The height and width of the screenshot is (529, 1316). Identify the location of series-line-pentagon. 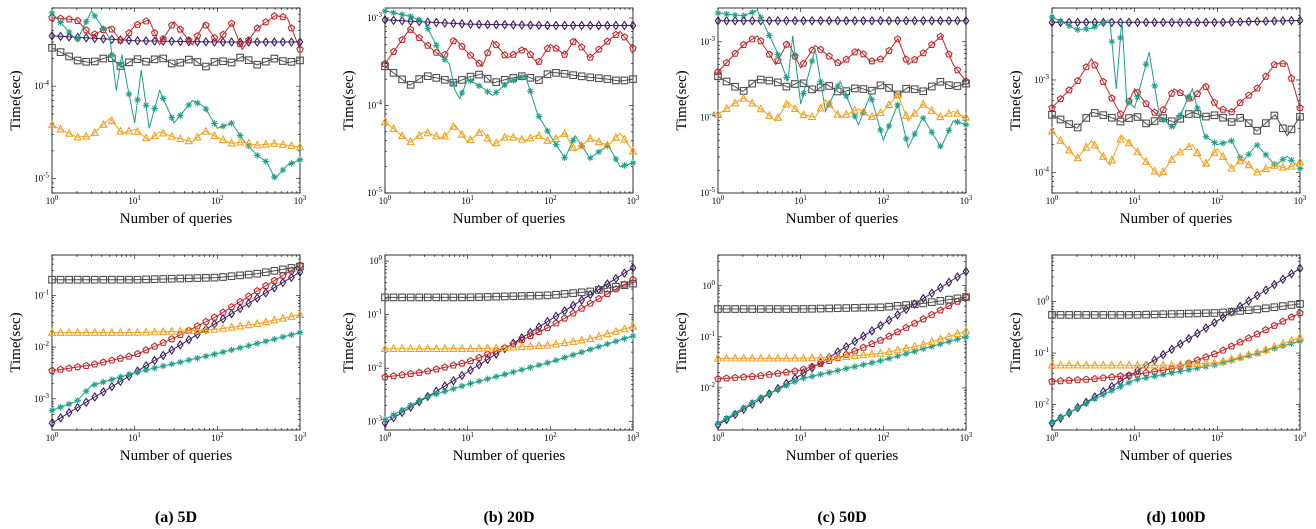
(1176, 87).